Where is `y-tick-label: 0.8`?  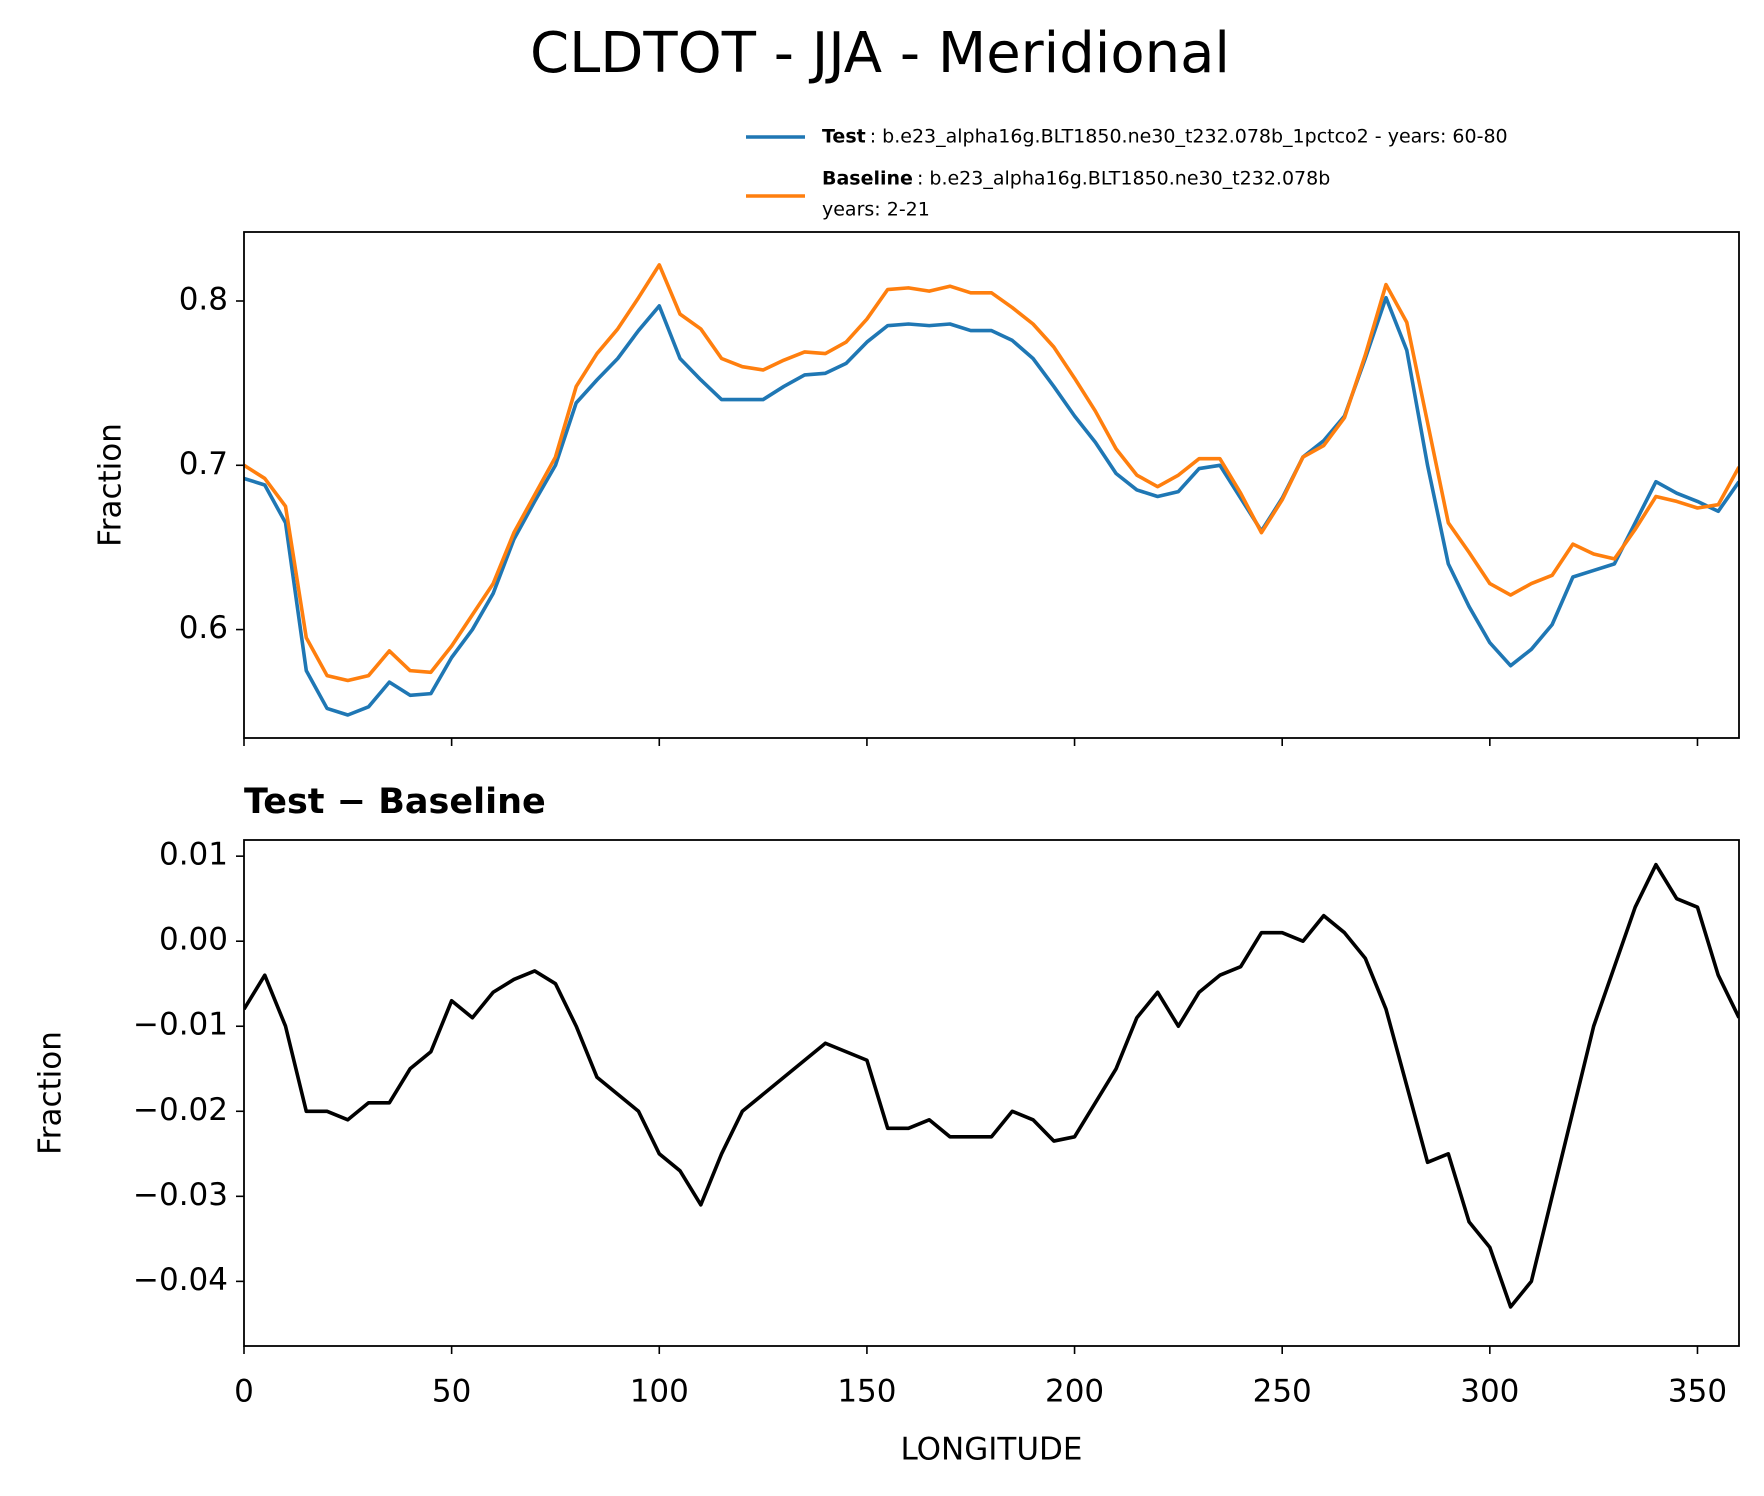
y-tick-label: 0.8 is located at coordinates (203, 300).